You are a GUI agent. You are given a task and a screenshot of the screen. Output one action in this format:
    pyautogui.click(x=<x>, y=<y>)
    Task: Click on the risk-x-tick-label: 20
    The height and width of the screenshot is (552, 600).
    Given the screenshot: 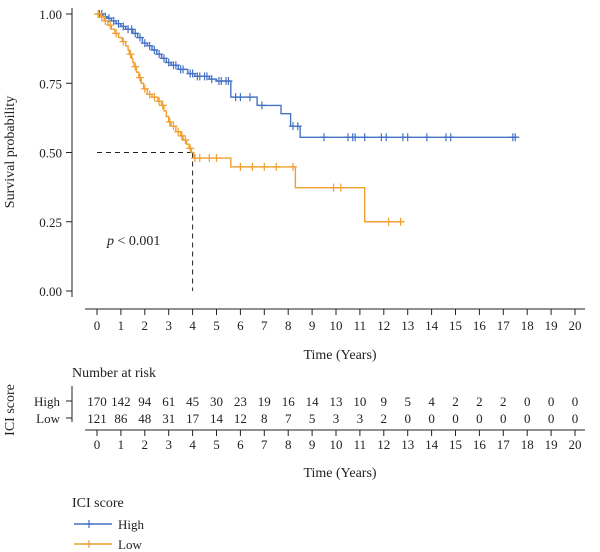 What is the action you would take?
    pyautogui.click(x=575, y=444)
    